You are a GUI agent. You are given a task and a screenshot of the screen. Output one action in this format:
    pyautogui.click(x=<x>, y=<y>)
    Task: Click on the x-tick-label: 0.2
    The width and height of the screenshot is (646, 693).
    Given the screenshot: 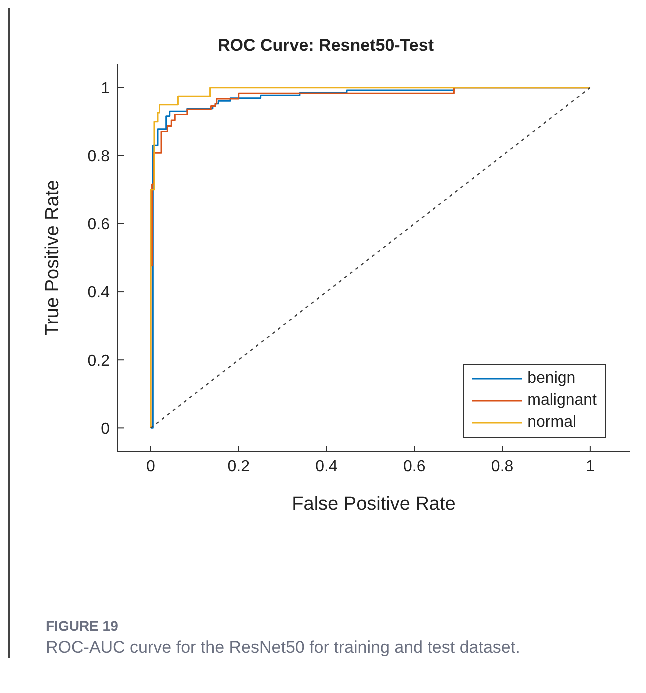 What is the action you would take?
    pyautogui.click(x=239, y=467)
    